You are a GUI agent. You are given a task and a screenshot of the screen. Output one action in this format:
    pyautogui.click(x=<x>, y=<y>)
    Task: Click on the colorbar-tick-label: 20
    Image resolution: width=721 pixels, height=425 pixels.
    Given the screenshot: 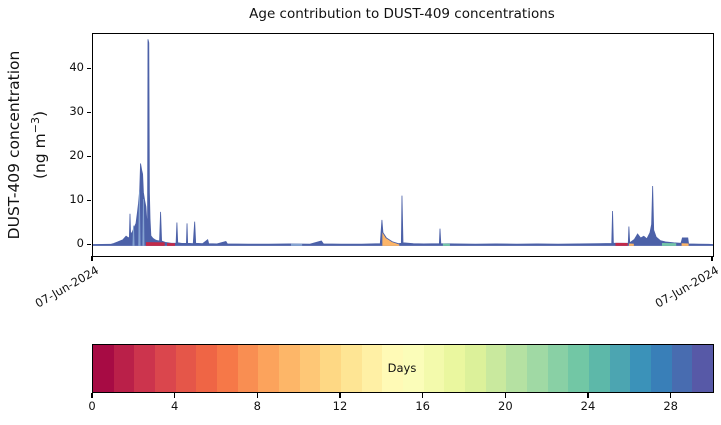 What is the action you would take?
    pyautogui.click(x=505, y=406)
    